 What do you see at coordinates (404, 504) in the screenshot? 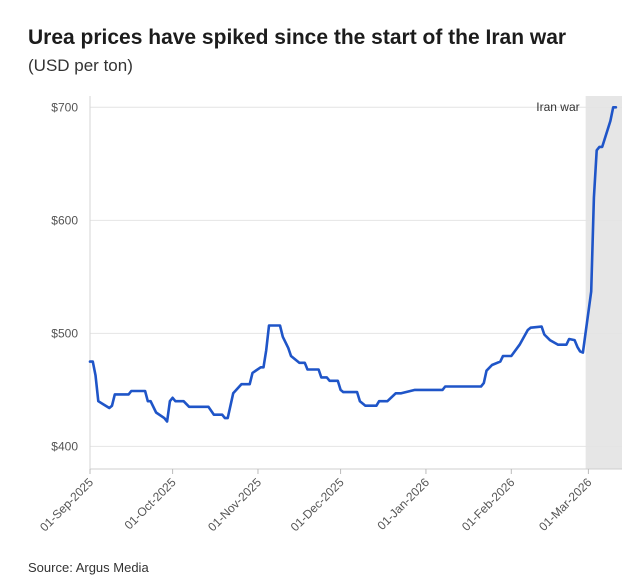
I see `x-tick-label: 01-Jan-2026` at bounding box center [404, 504].